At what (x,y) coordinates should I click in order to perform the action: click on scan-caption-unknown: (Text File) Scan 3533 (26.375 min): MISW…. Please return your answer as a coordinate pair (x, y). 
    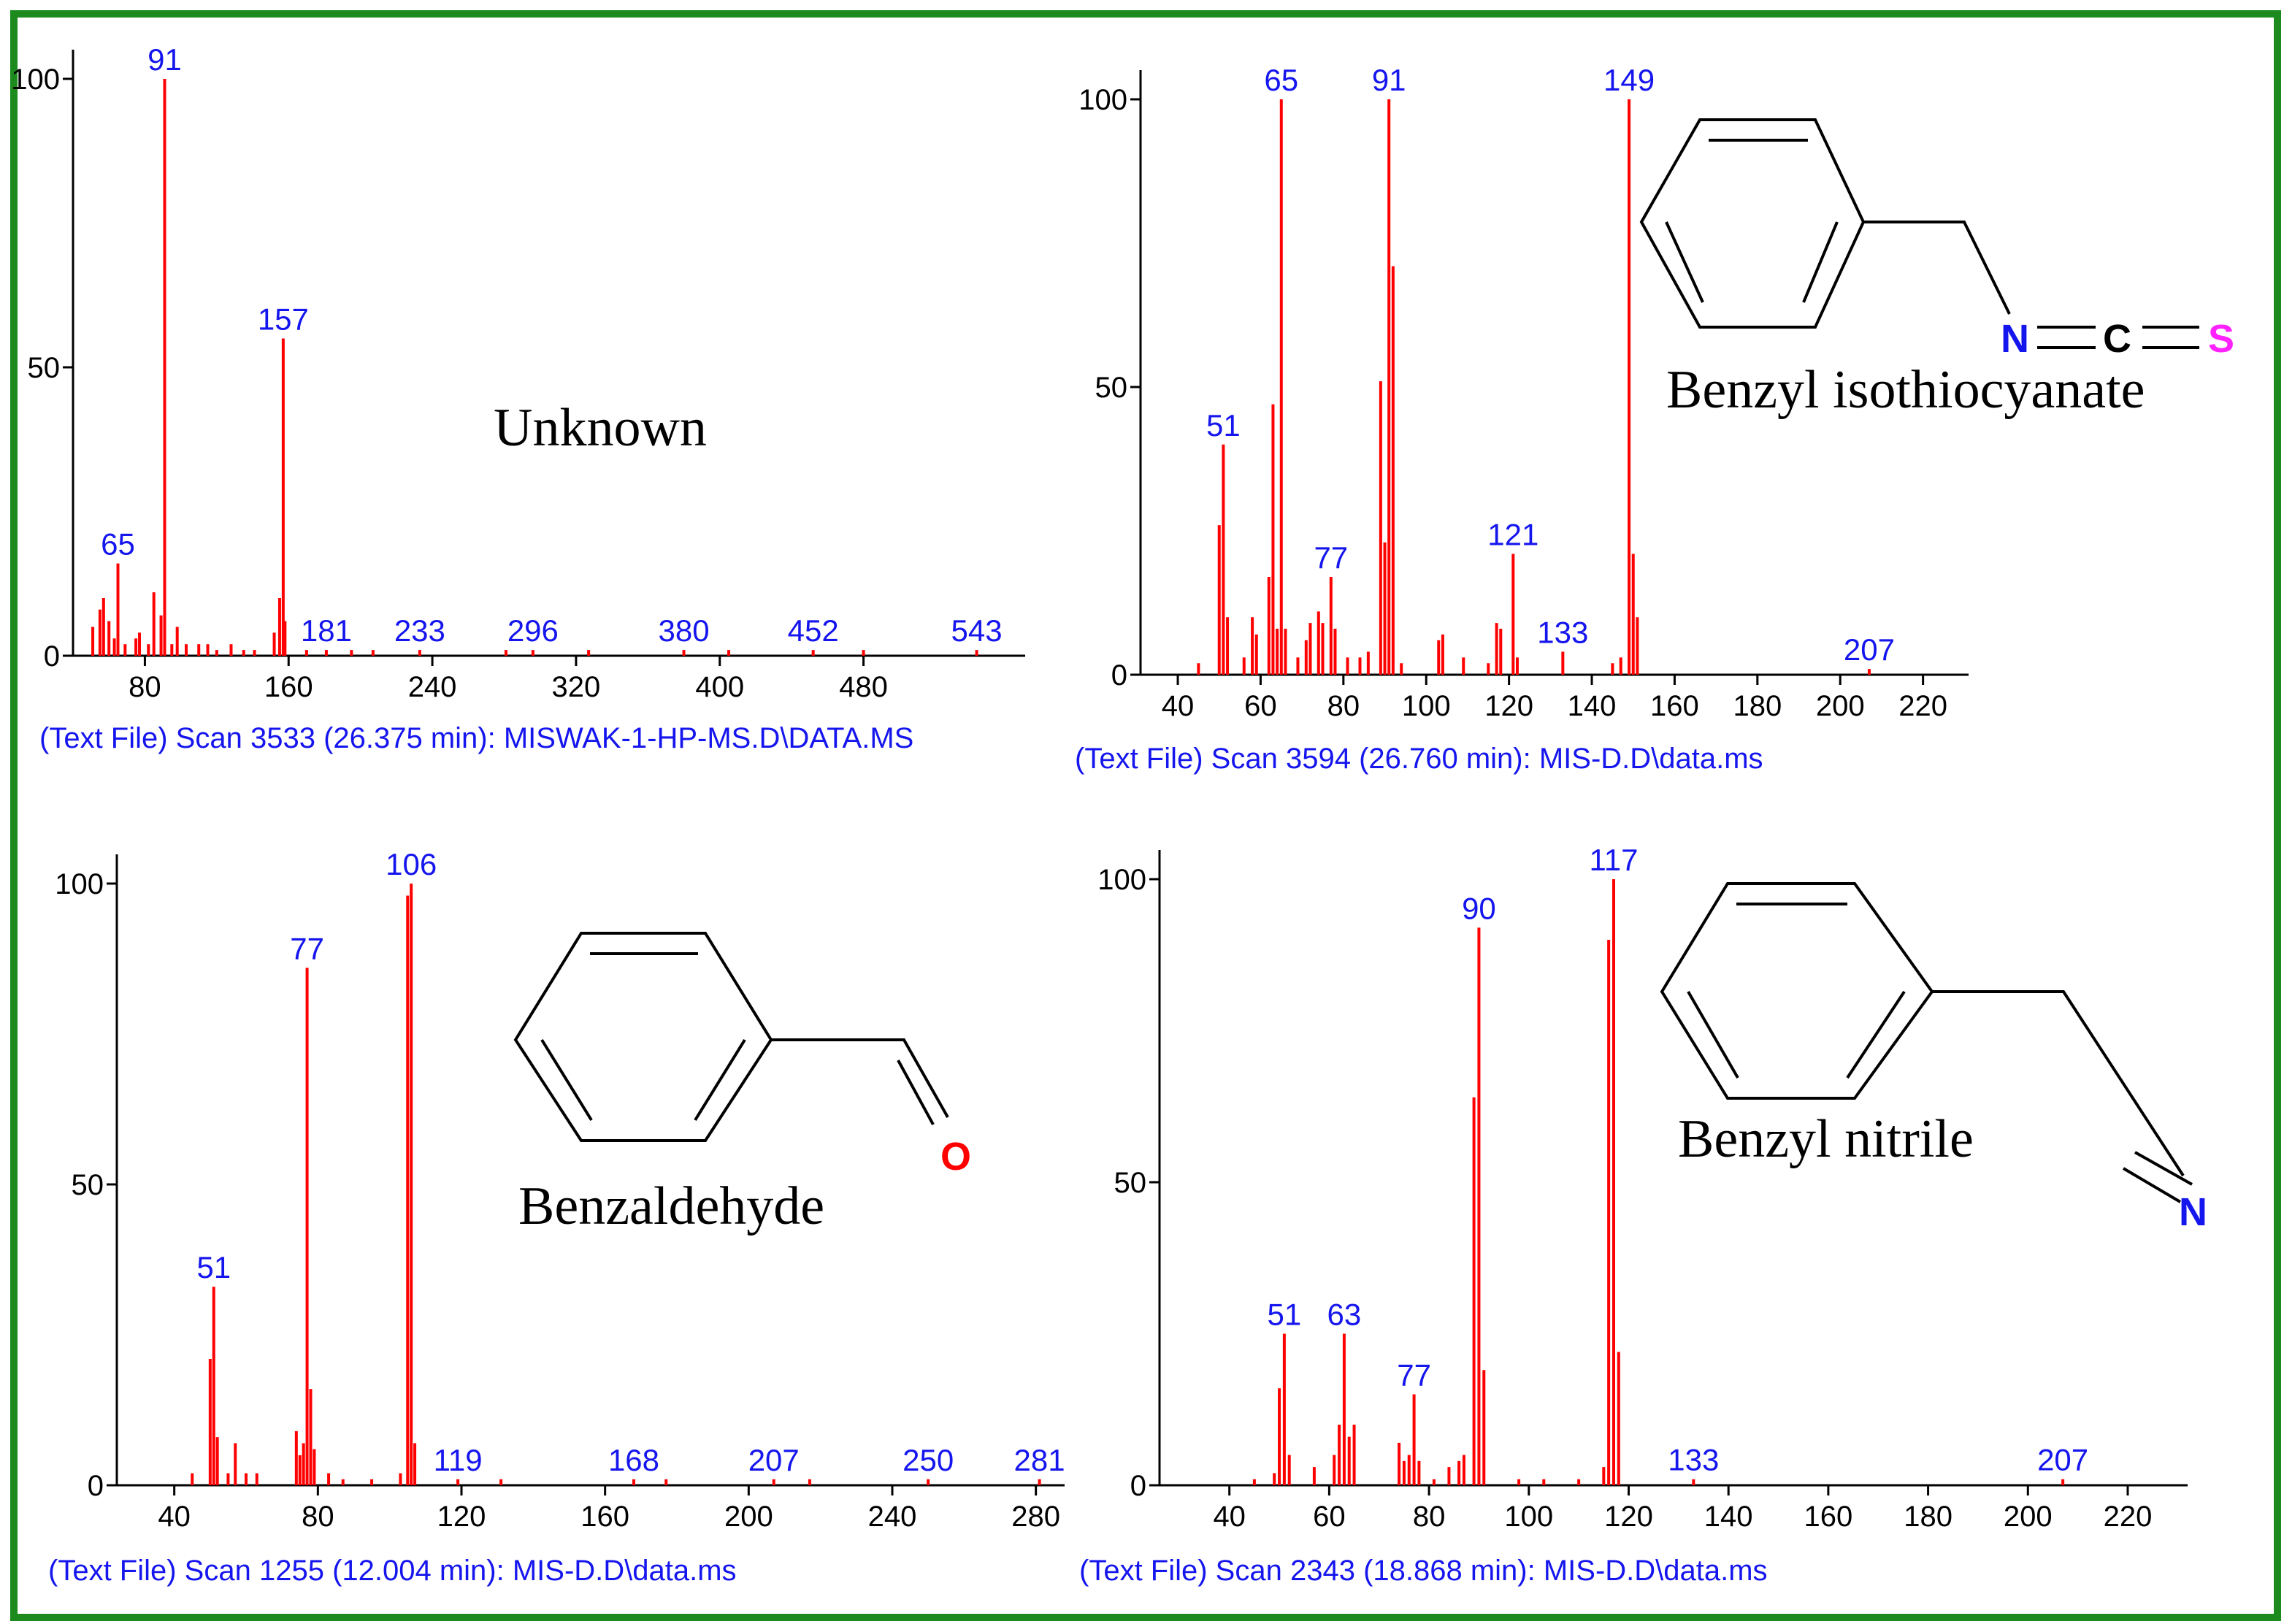
    Looking at the image, I should click on (476, 738).